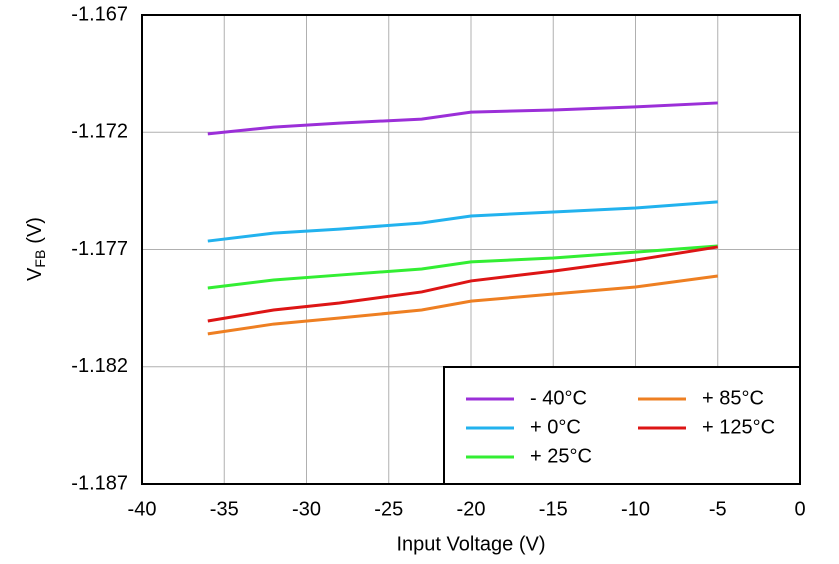 The width and height of the screenshot is (839, 564). I want to click on y-axis-label-sub: FB, so click(40, 259).